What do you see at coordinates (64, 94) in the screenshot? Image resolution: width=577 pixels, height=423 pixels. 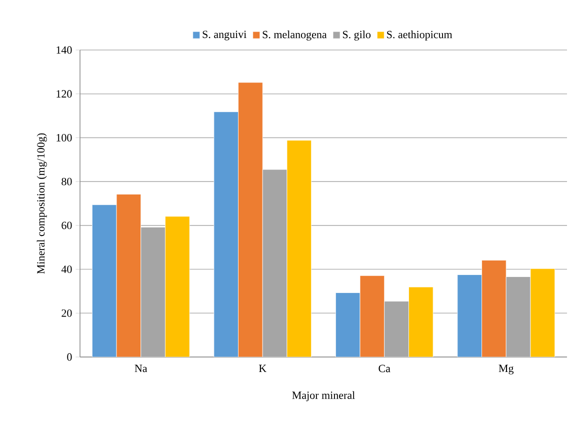 I see `y-tick-label: 120` at bounding box center [64, 94].